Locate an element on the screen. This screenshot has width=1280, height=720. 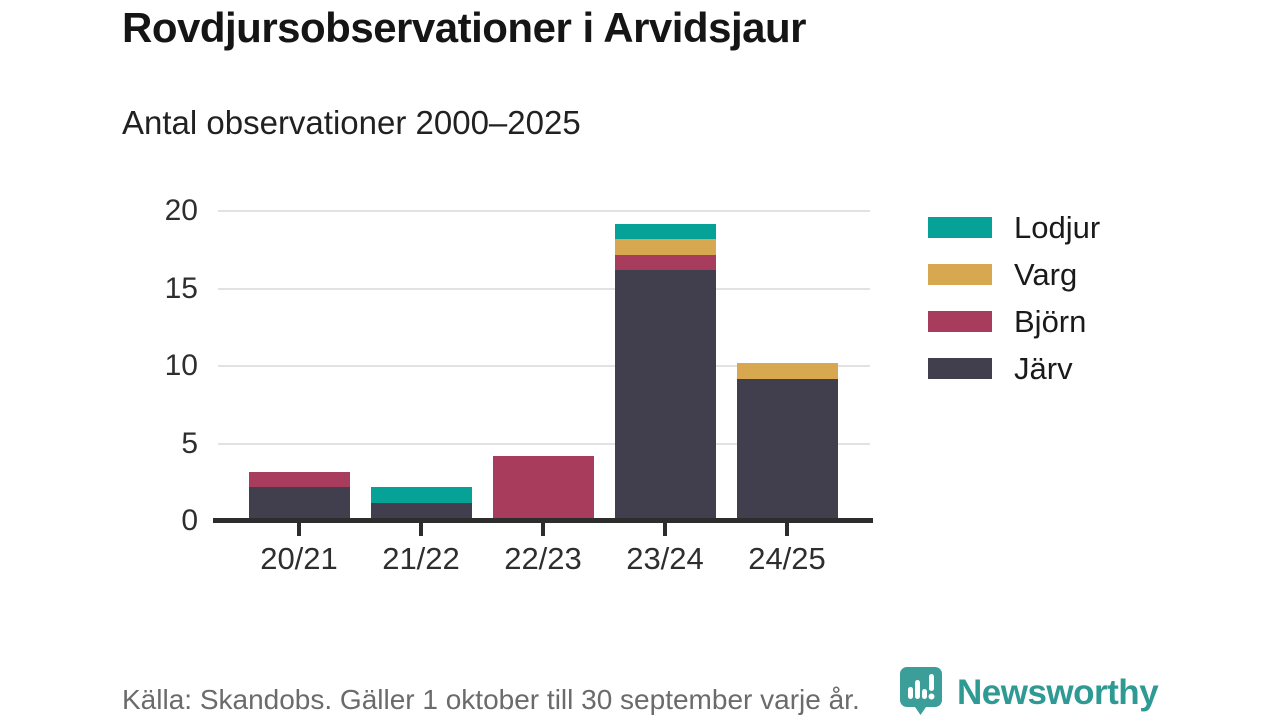
legend-item: Lodjur is located at coordinates (1014, 227).